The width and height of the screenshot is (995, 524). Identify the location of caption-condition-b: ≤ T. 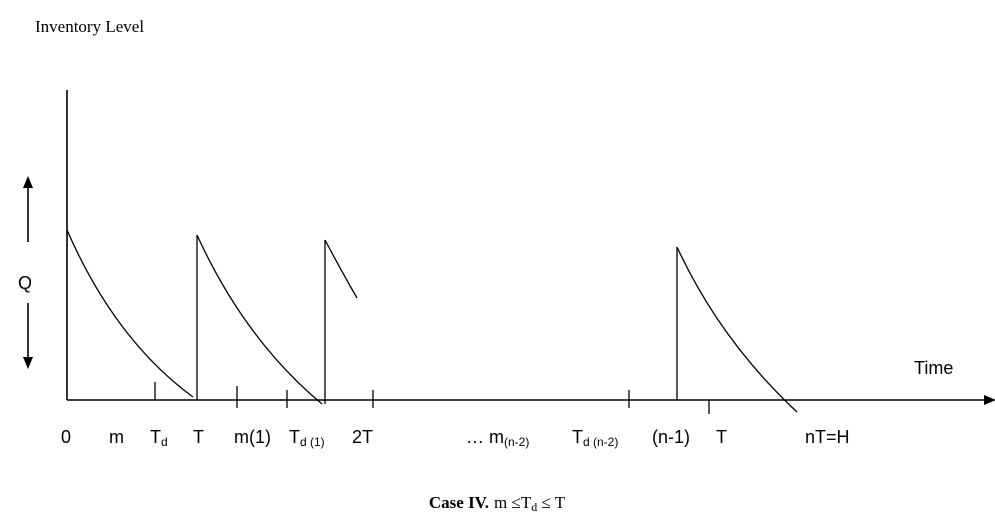
(551, 502).